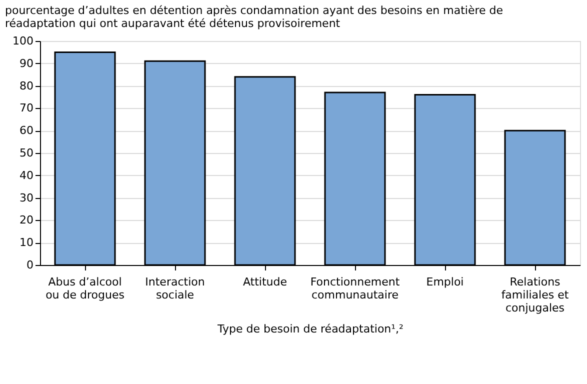 This screenshot has width=587, height=384. What do you see at coordinates (265, 282) in the screenshot?
I see `x-tick-label: Attitude` at bounding box center [265, 282].